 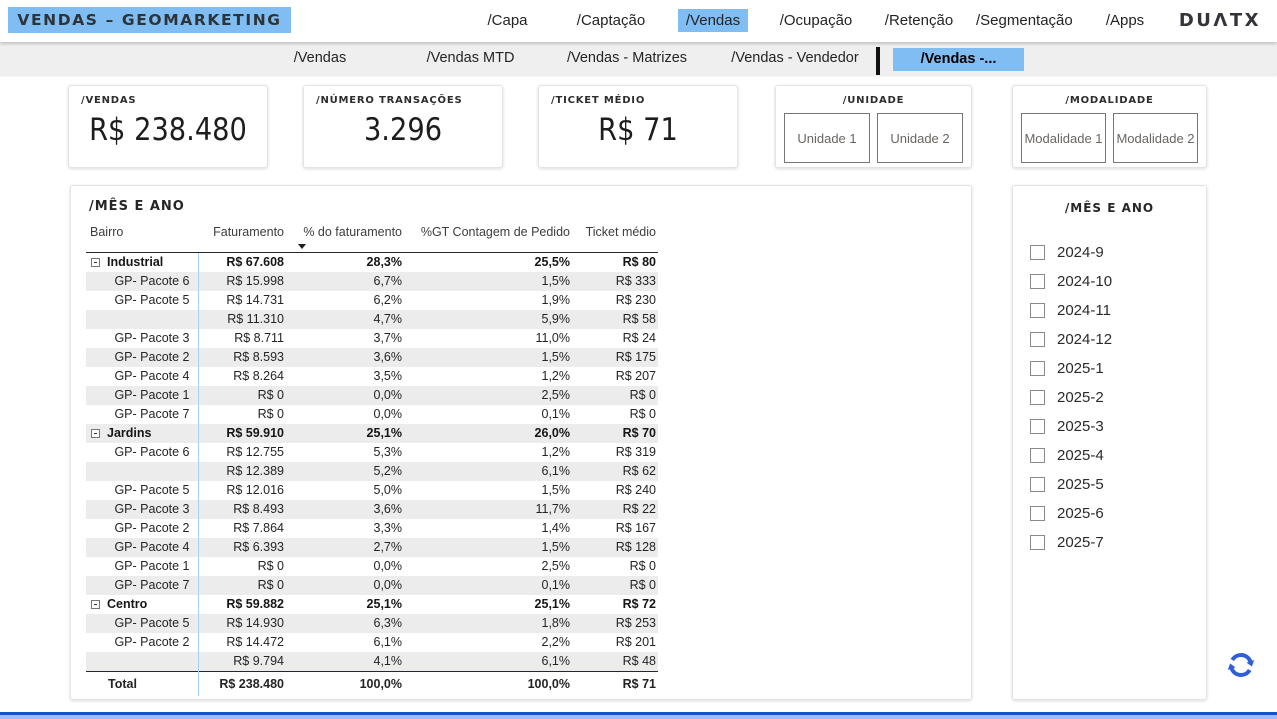 What do you see at coordinates (1115, 455) in the screenshot?
I see `month-filter-item: 2025-4` at bounding box center [1115, 455].